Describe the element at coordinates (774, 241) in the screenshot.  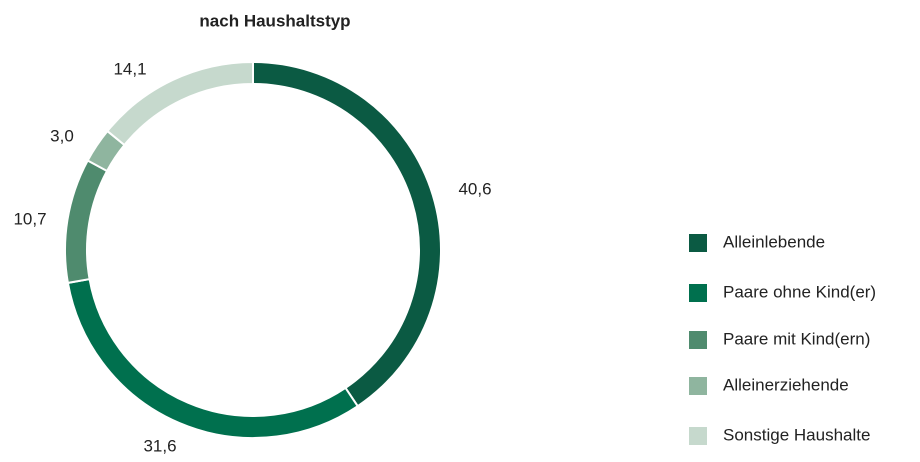
I see `legend-label: Alleinlebende` at that location.